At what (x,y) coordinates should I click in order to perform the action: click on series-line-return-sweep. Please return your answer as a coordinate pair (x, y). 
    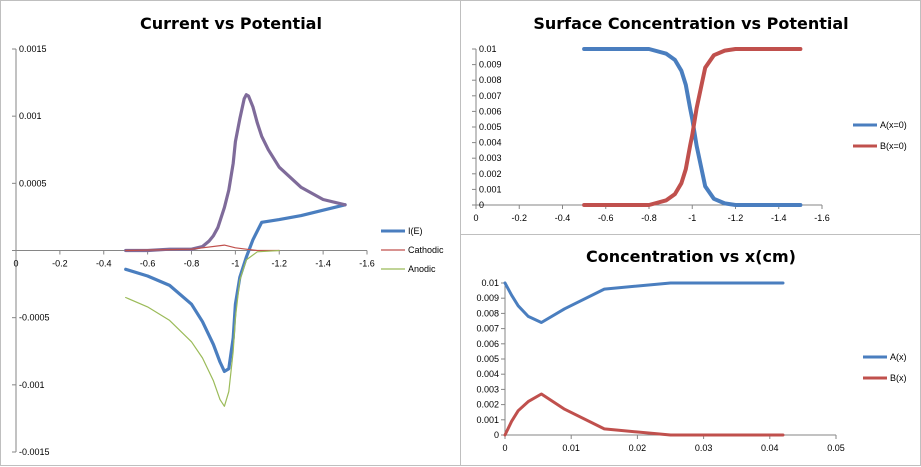
    Looking at the image, I should click on (235, 173).